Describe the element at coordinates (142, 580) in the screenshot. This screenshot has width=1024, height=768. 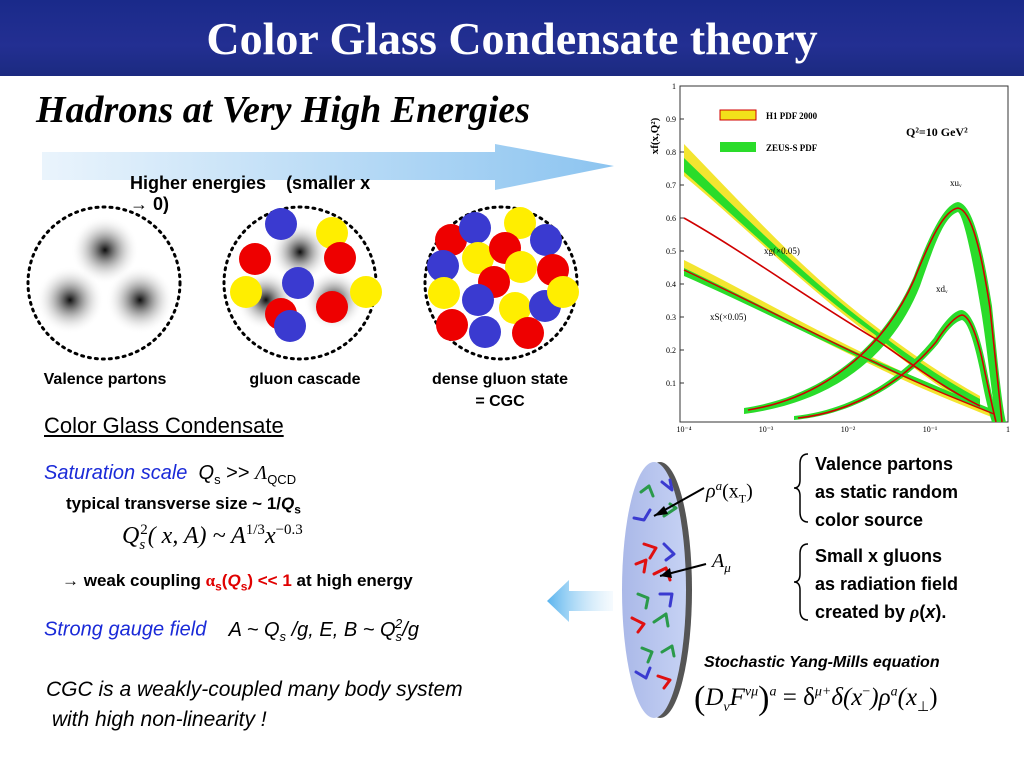
I see `weak-coupling-text: weak coupling` at that location.